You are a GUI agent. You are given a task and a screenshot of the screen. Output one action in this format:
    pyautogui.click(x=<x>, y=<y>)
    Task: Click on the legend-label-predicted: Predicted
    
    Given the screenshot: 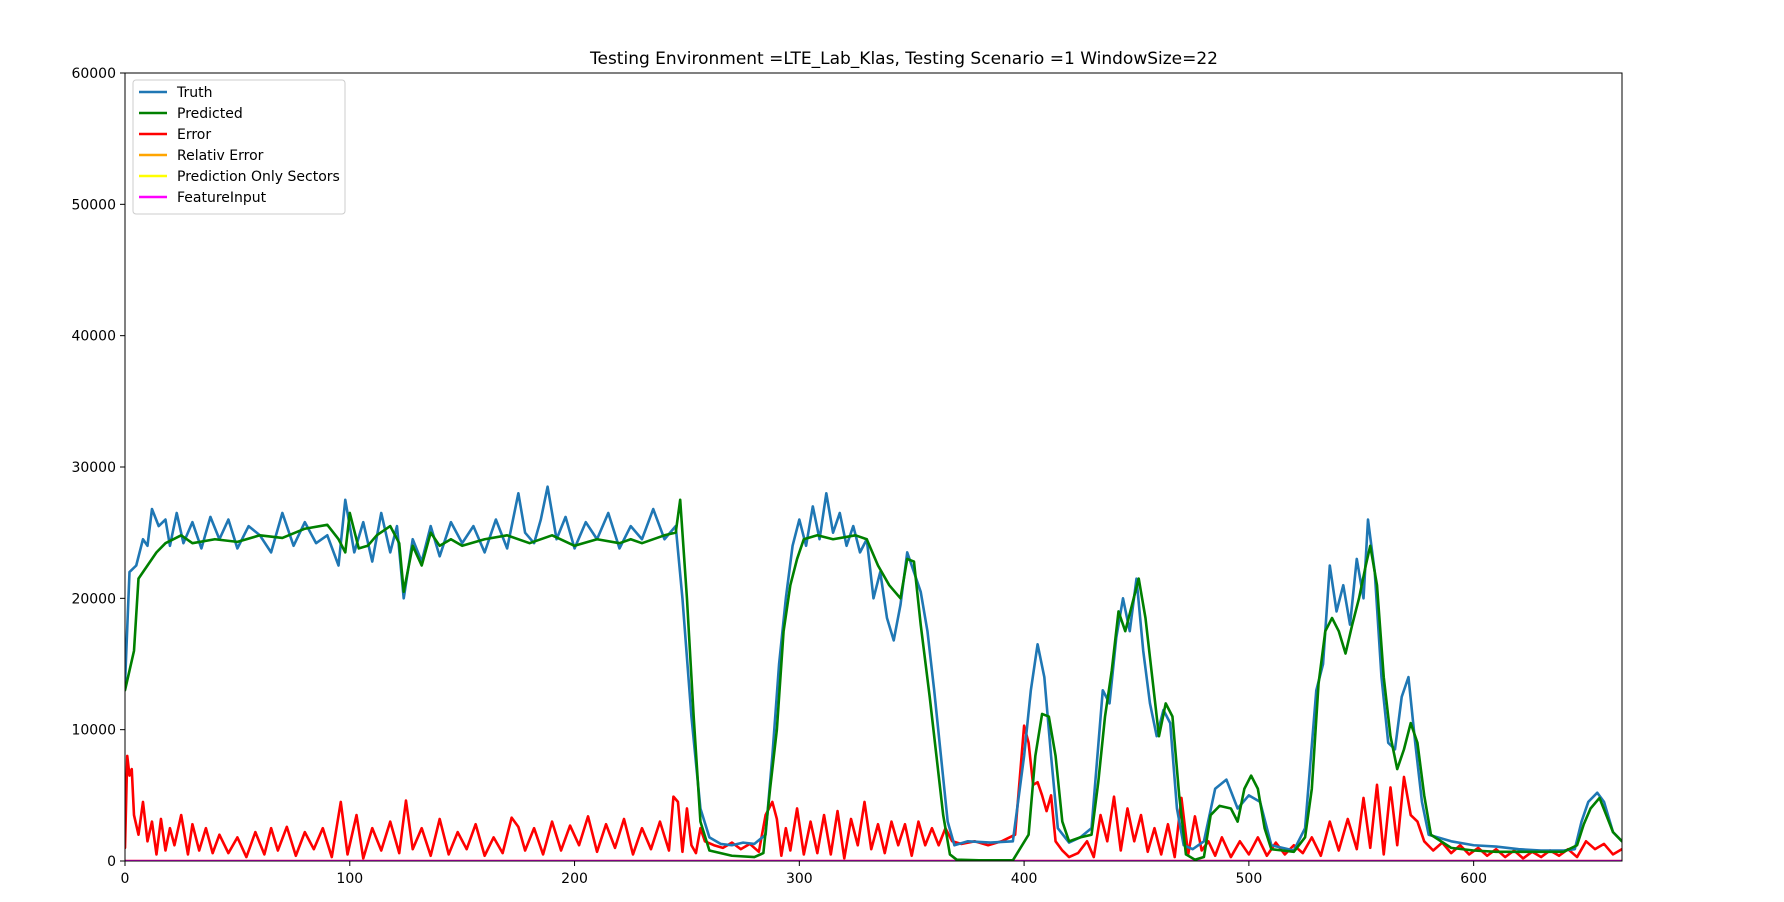 What is the action you would take?
    pyautogui.click(x=210, y=114)
    